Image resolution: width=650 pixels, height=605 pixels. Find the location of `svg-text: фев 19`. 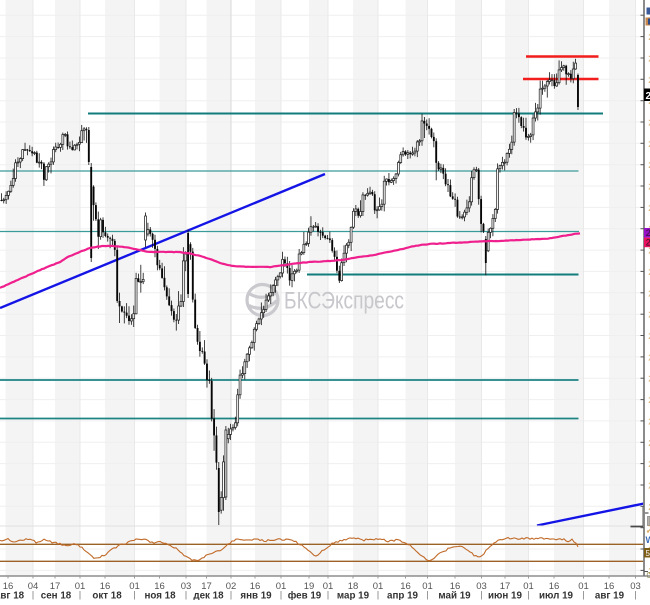

svg-text: фев 19 is located at coordinates (305, 595).